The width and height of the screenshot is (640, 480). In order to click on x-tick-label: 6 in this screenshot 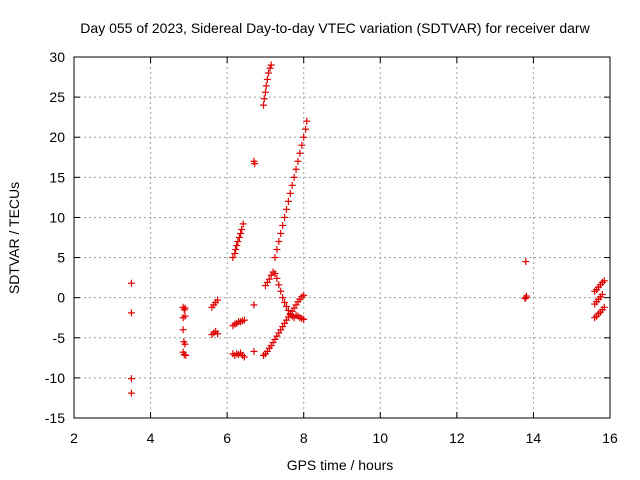, I will do `click(227, 438)`.